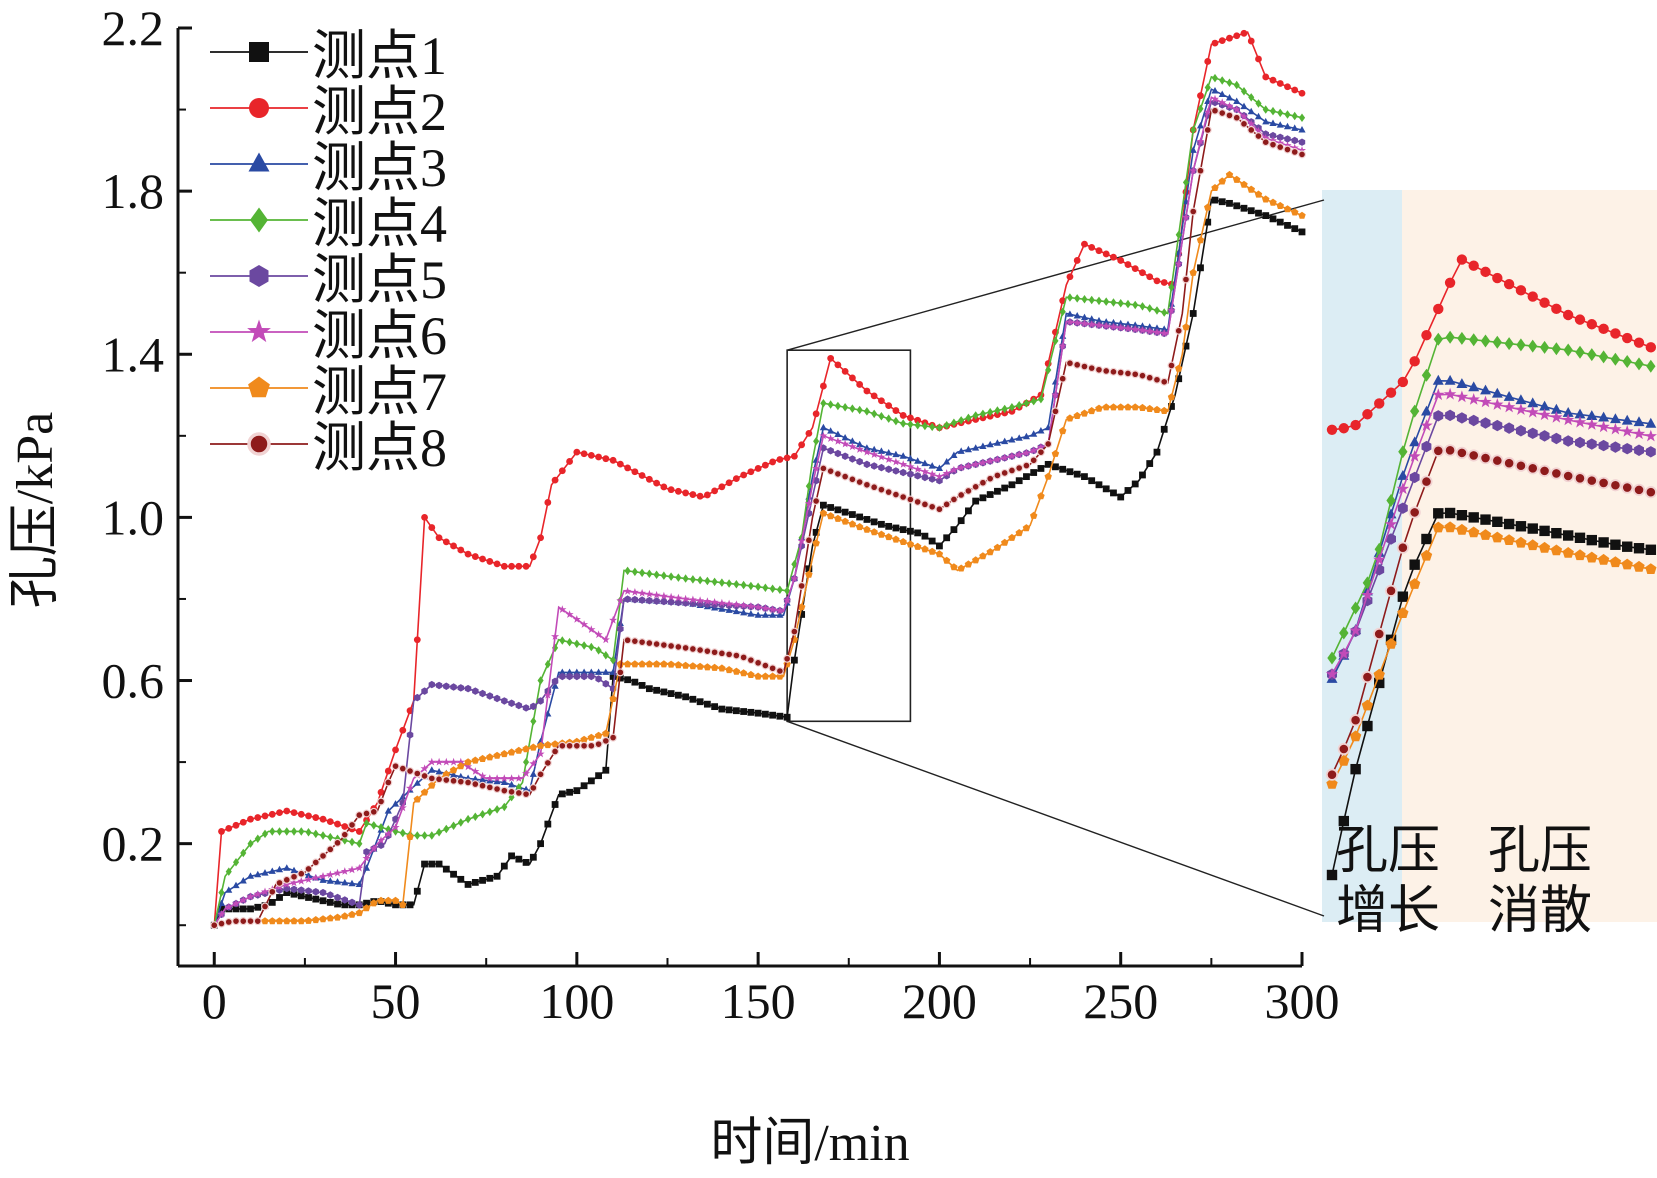 The height and width of the screenshot is (1178, 1657). What do you see at coordinates (259, 52) in the screenshot?
I see `legend-marker` at bounding box center [259, 52].